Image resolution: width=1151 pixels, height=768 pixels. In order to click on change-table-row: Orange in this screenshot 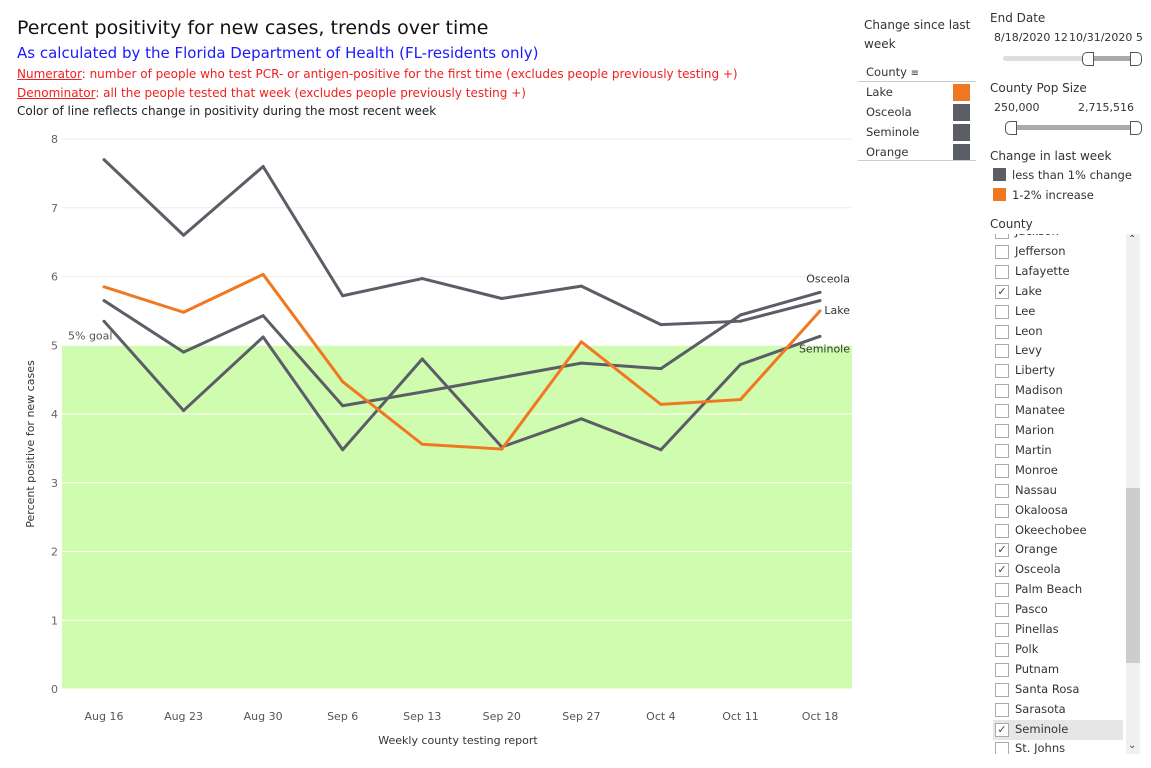, I will do `click(917, 153)`.